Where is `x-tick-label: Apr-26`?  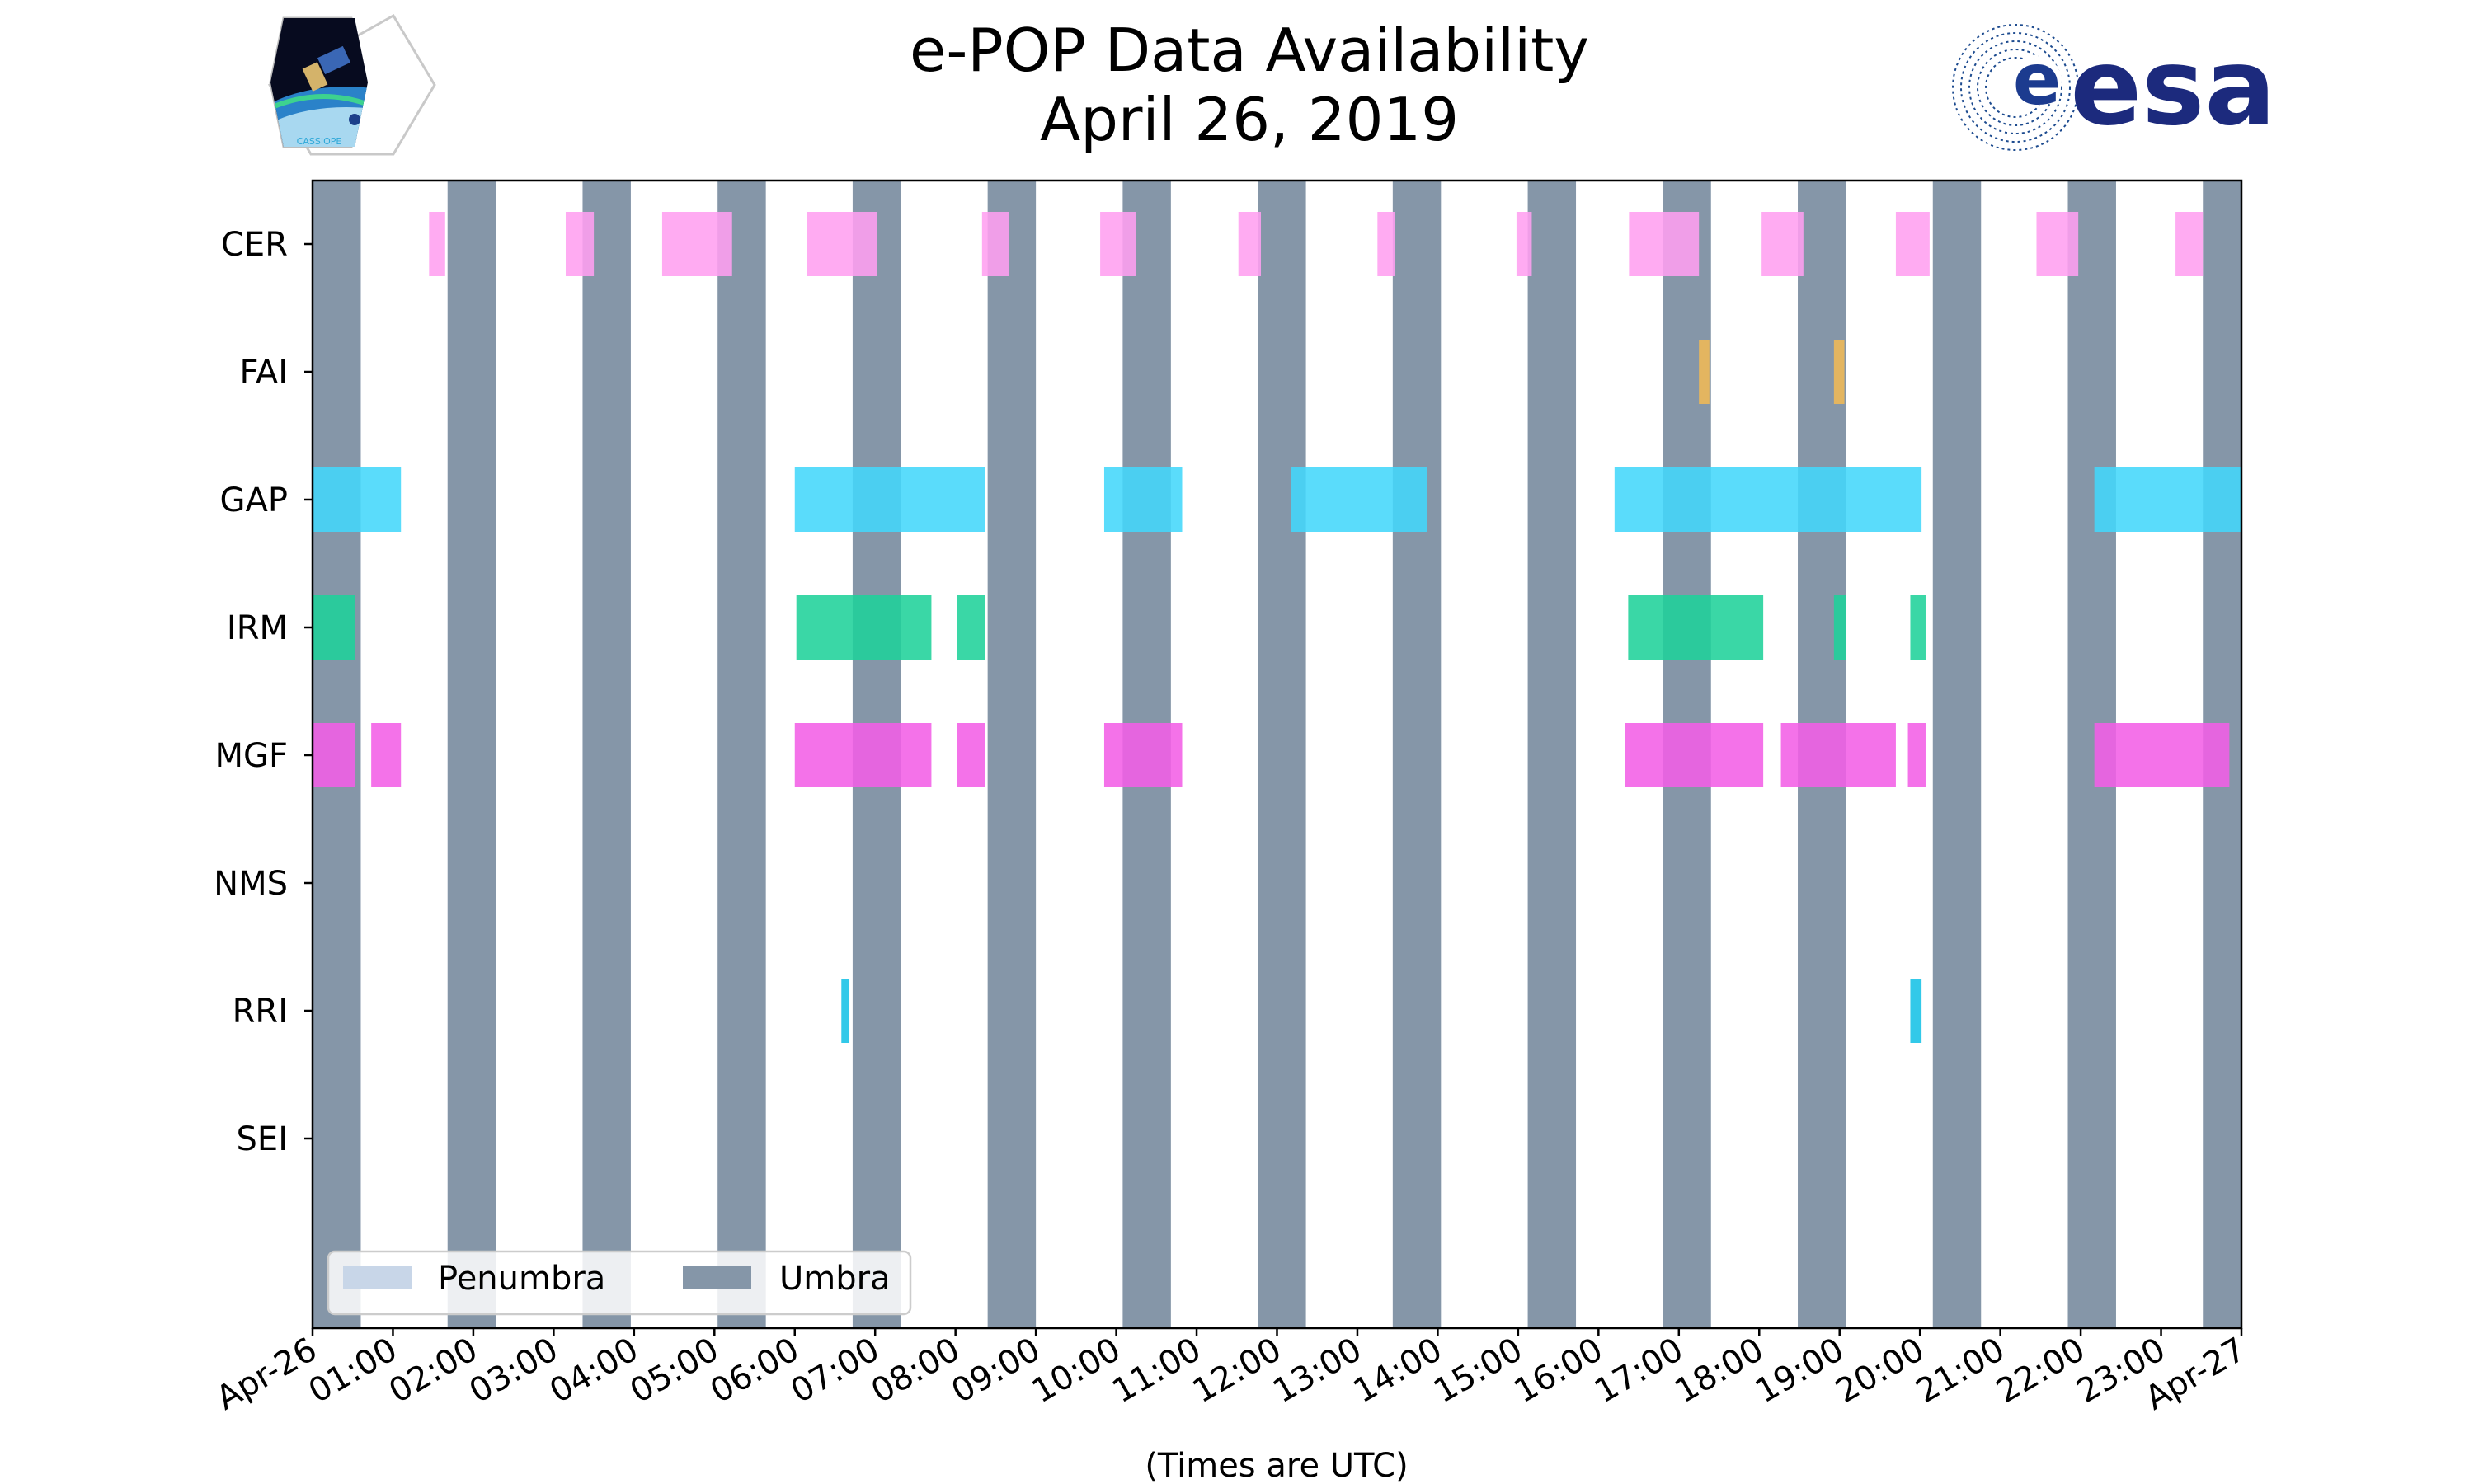
x-tick-label: Apr-26 is located at coordinates (266, 1374).